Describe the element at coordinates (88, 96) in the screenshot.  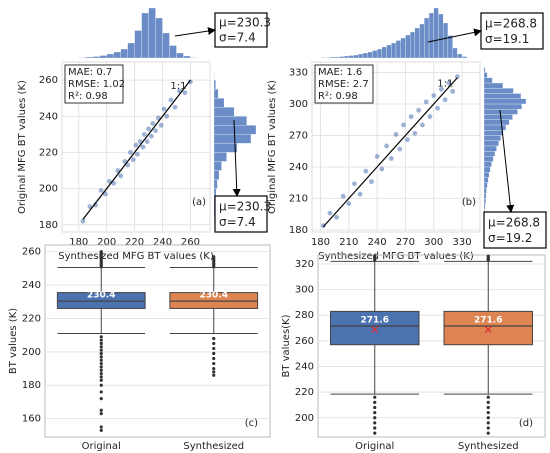
I see `stats-text: R²: 0.98` at that location.